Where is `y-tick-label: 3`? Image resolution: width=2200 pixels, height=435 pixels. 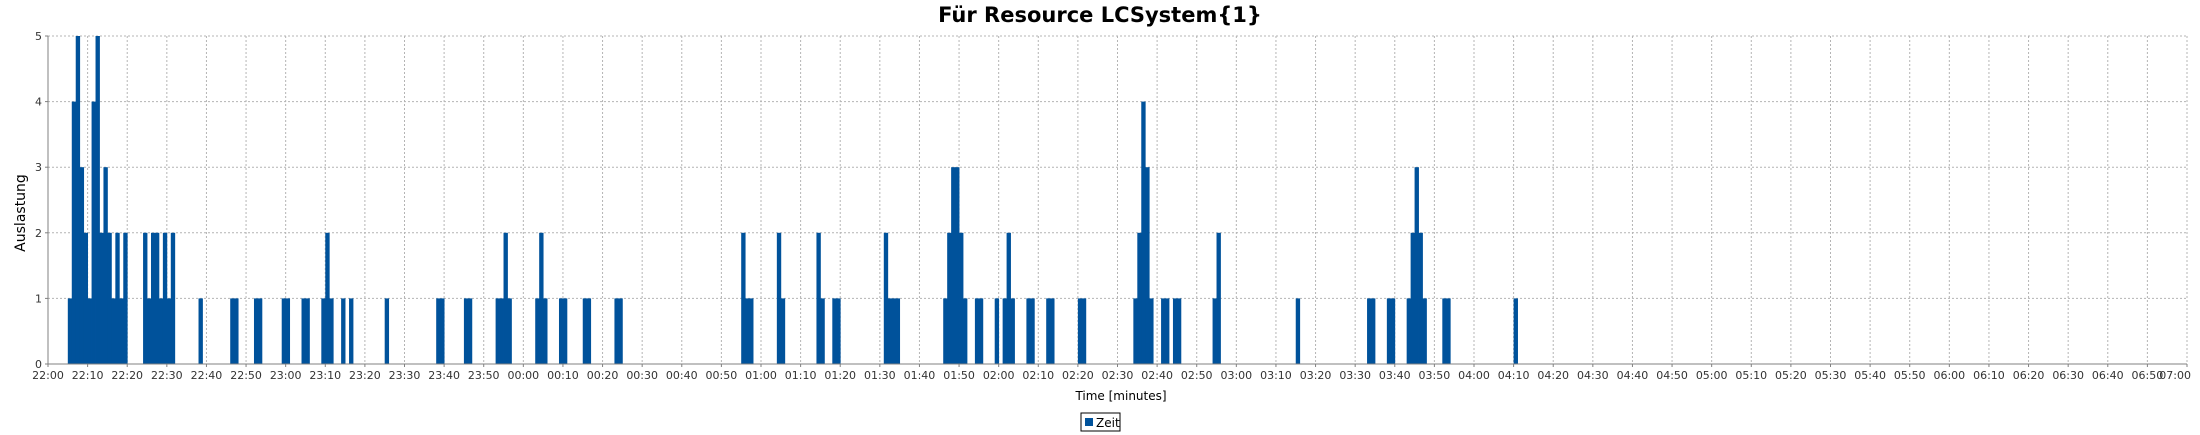 y-tick-label: 3 is located at coordinates (38, 167).